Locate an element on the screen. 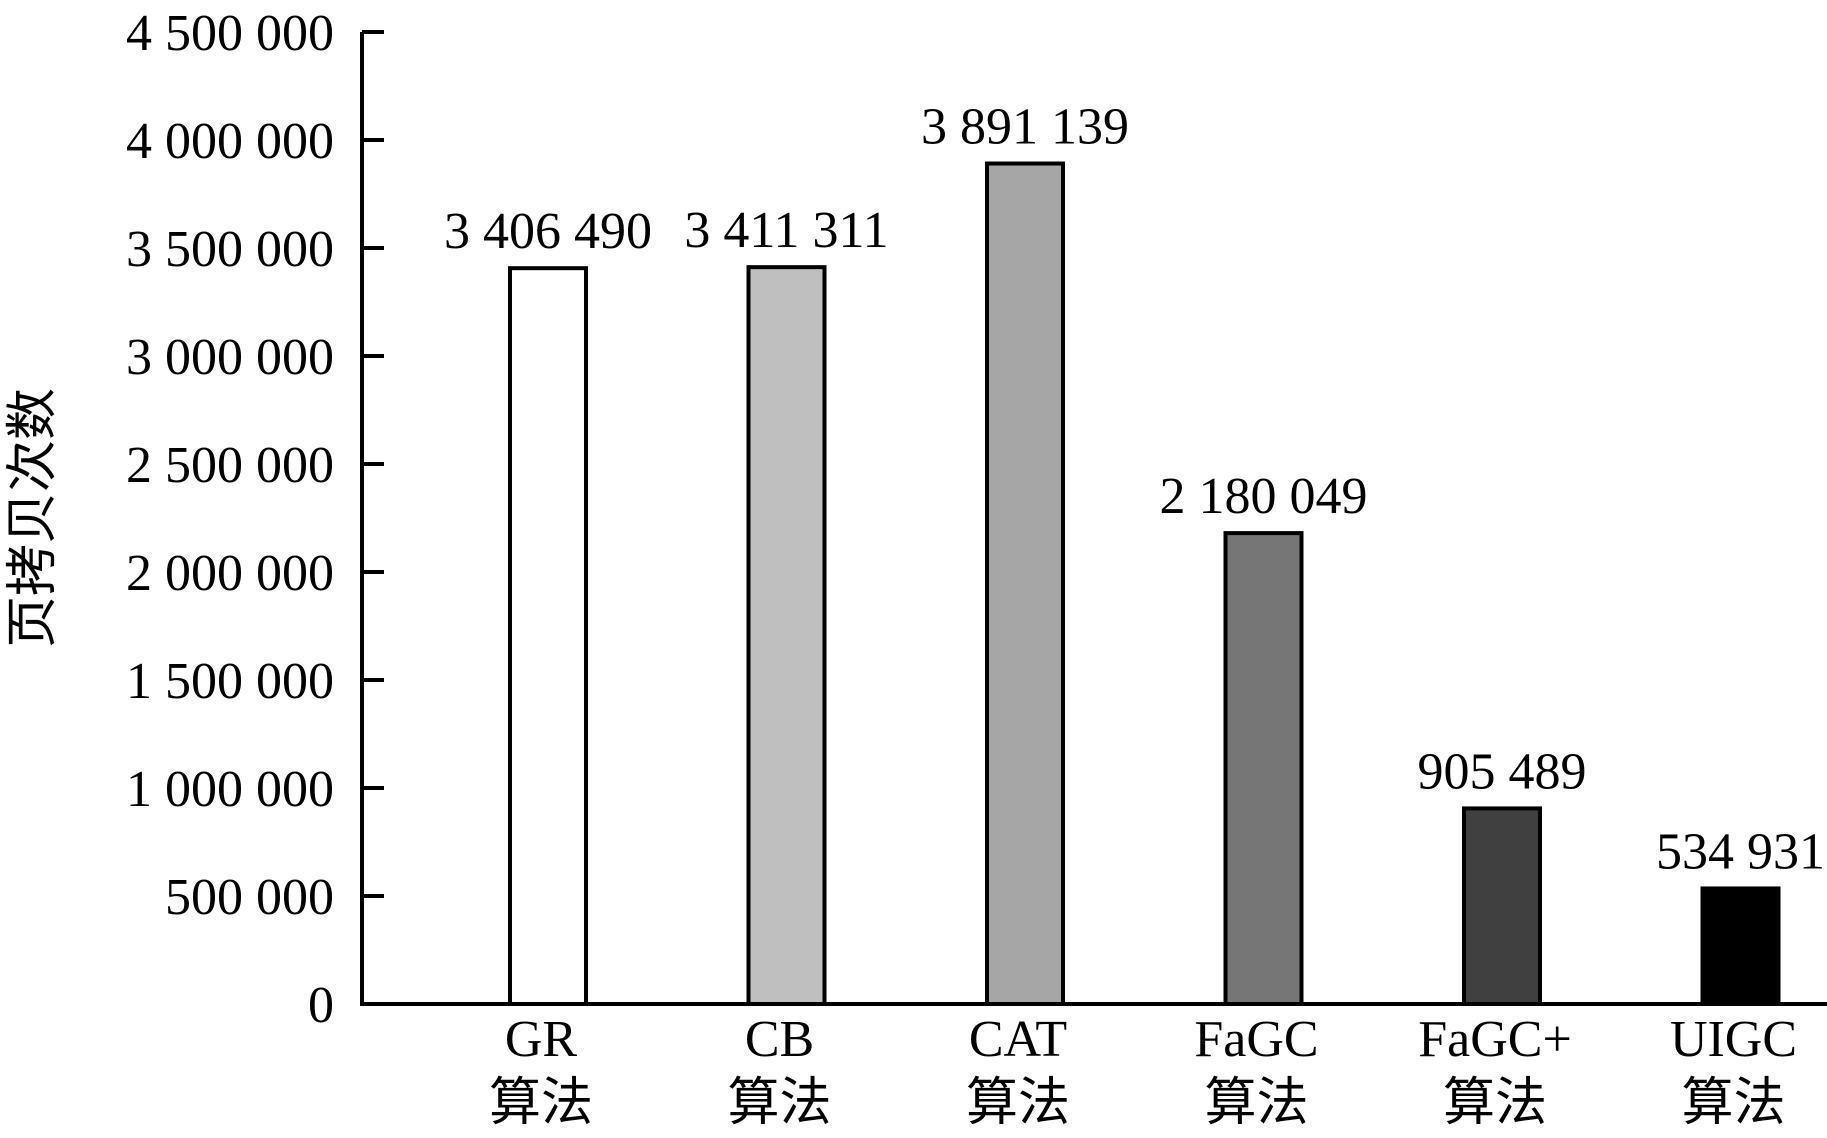  category-labels: GR 算法 CB 算法 CAT 算法 FaGC 算法 FaGC+ 算法 UIGC 算法 is located at coordinates (1143, 1071).